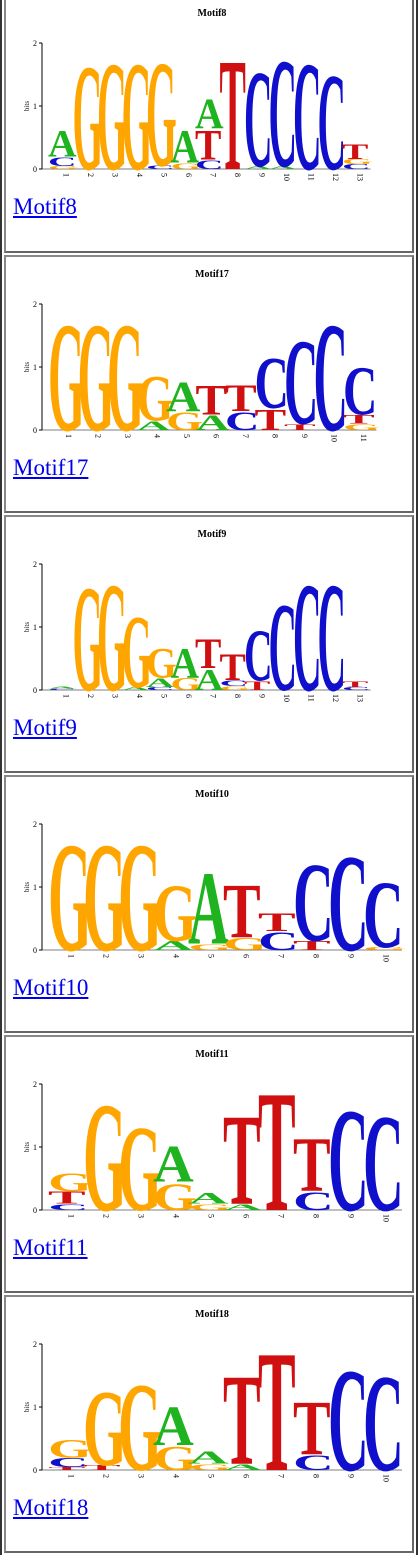  I want to click on logo-title: Motif8, so click(212, 13).